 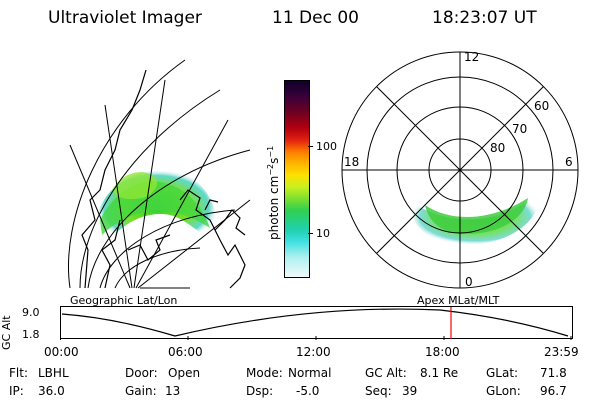 I want to click on info-gcalt-key: GC Alt:, so click(x=386, y=373).